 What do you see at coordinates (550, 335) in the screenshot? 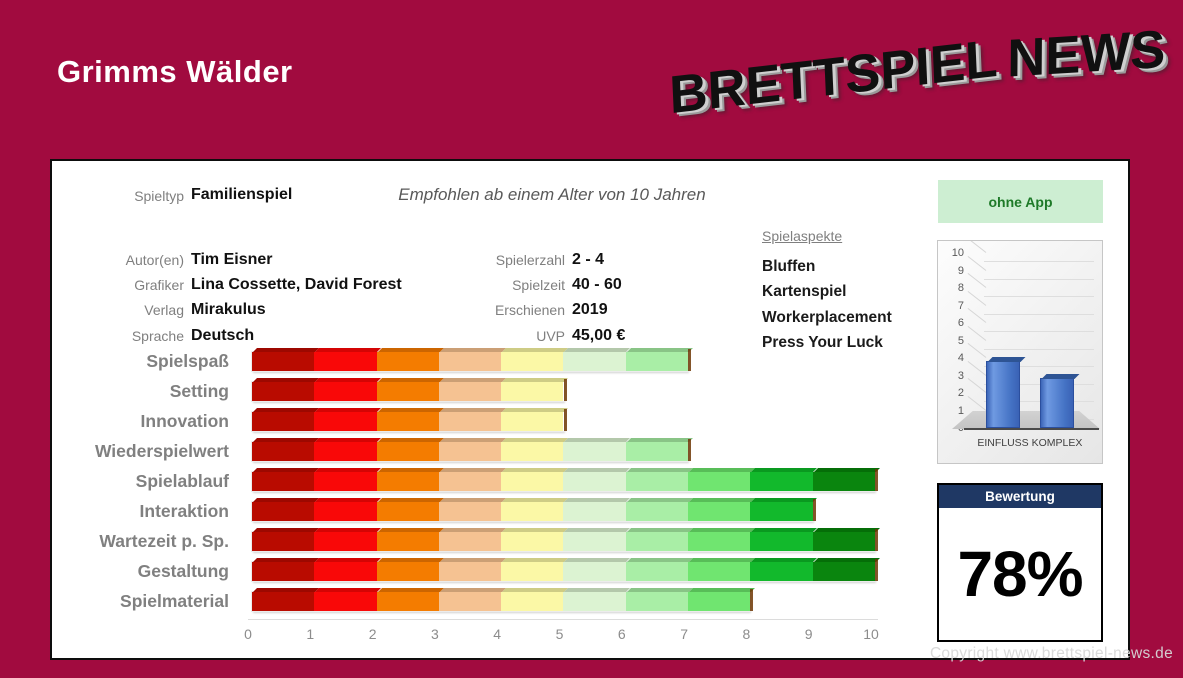
I see `info-label: UVP` at bounding box center [550, 335].